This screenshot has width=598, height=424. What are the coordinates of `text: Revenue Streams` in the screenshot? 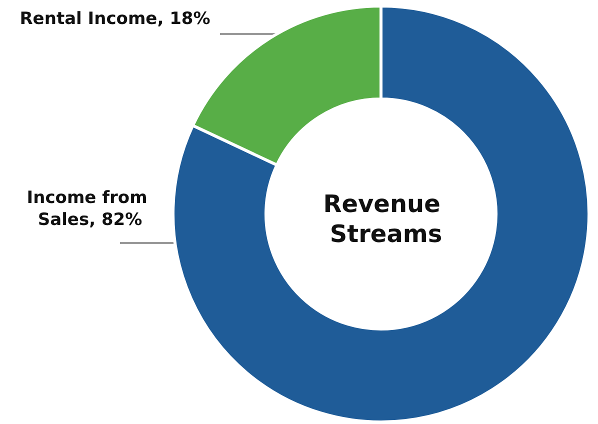 It's located at (386, 219).